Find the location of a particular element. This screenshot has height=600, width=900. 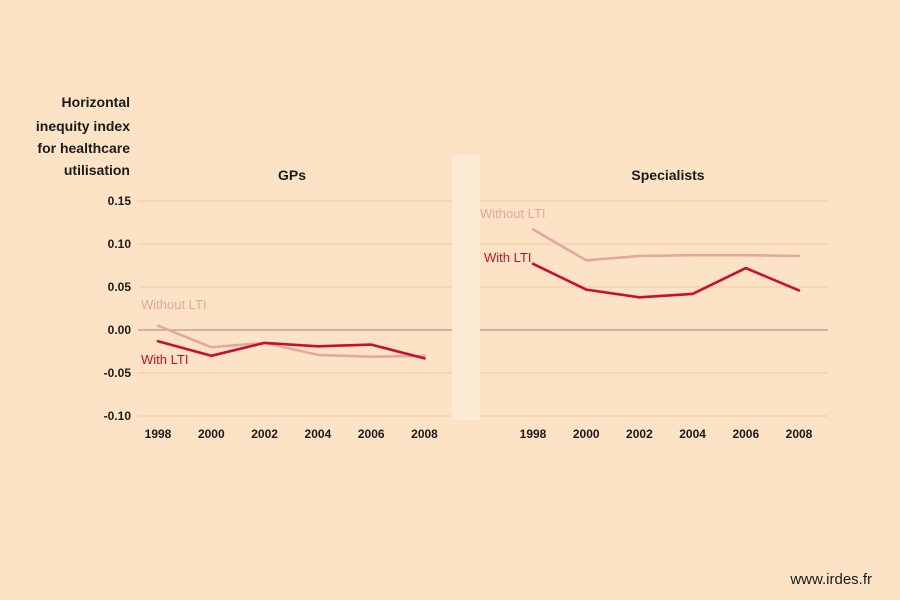

y-tick-label: 0.15 is located at coordinates (120, 201).